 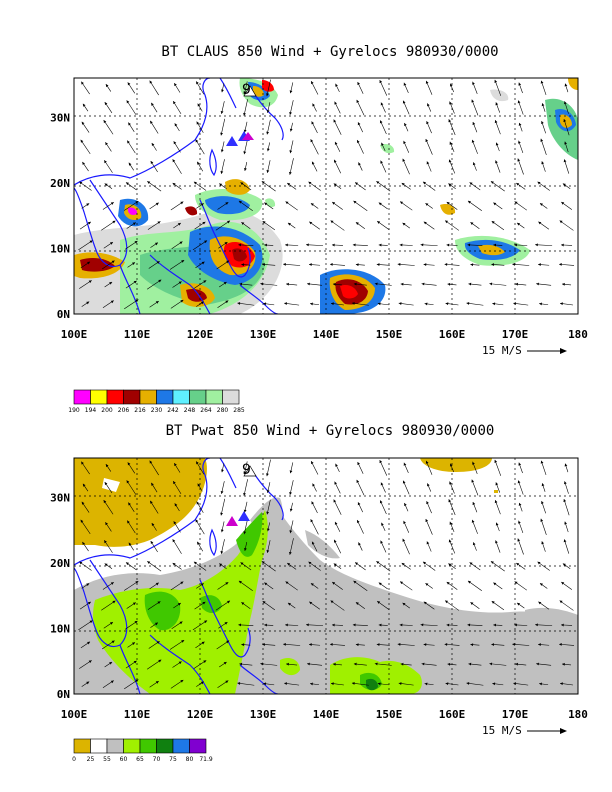 What do you see at coordinates (452, 334) in the screenshot?
I see `lon-tick-label: 160E` at bounding box center [452, 334].